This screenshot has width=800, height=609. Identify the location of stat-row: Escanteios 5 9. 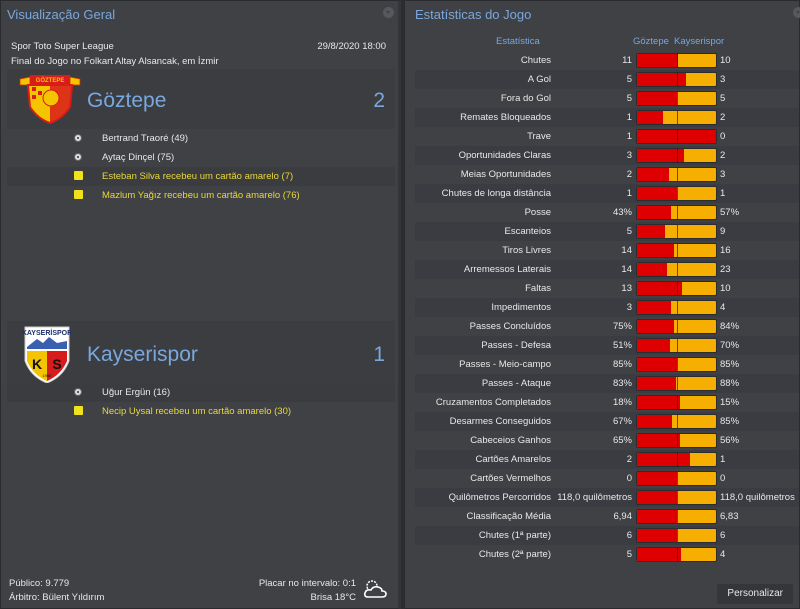
(607, 231).